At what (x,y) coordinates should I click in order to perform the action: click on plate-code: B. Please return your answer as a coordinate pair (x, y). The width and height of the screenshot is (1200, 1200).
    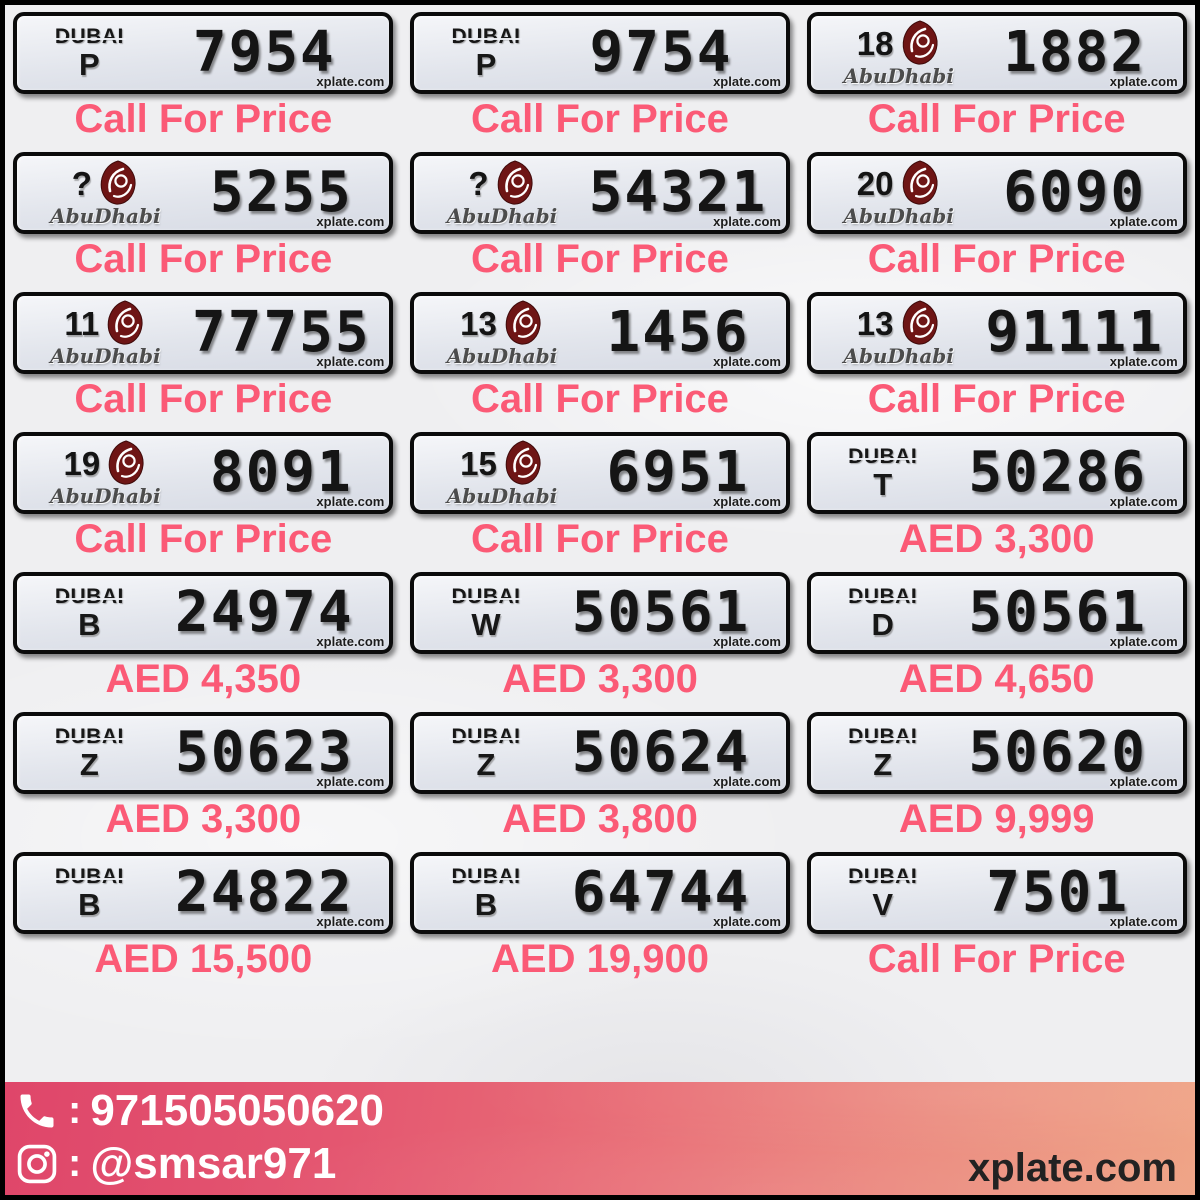
    Looking at the image, I should click on (89, 624).